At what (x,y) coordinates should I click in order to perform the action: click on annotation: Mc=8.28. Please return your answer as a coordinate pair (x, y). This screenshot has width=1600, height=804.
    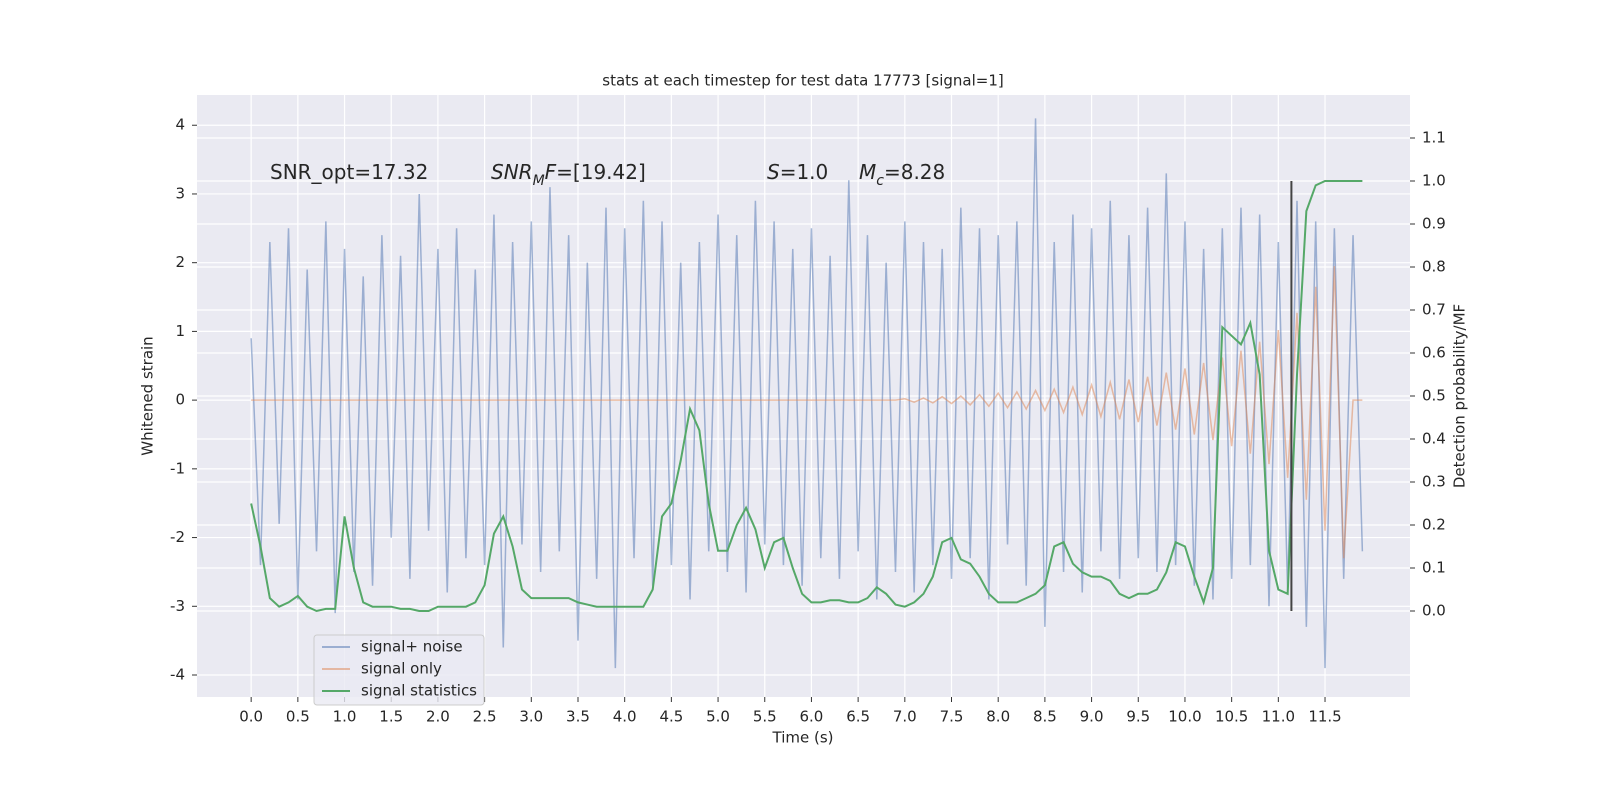
    Looking at the image, I should click on (902, 175).